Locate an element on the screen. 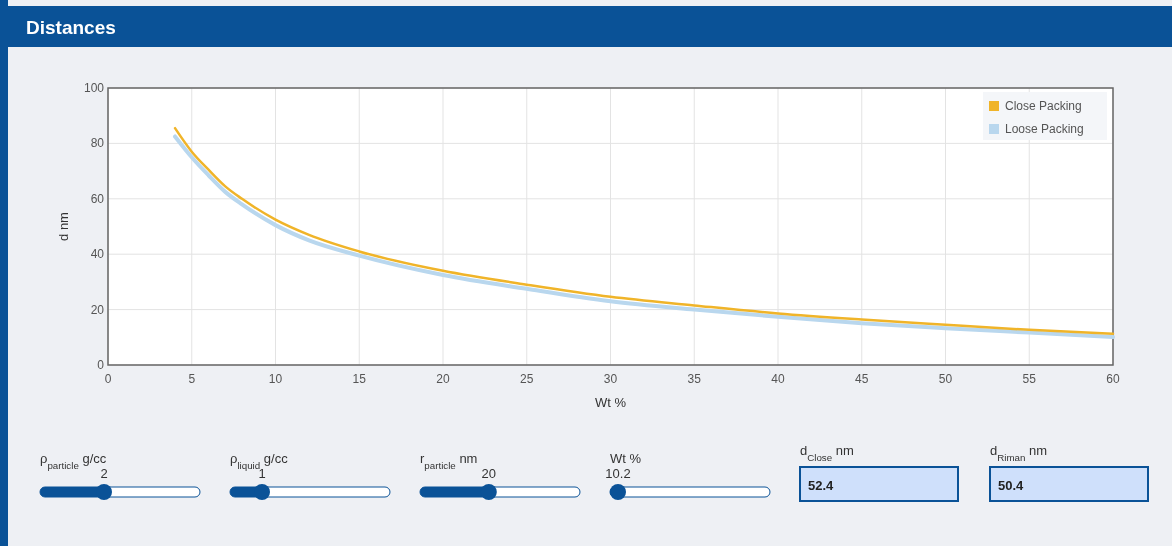 The width and height of the screenshot is (1172, 546). x-tick-label: 60 is located at coordinates (1113, 379).